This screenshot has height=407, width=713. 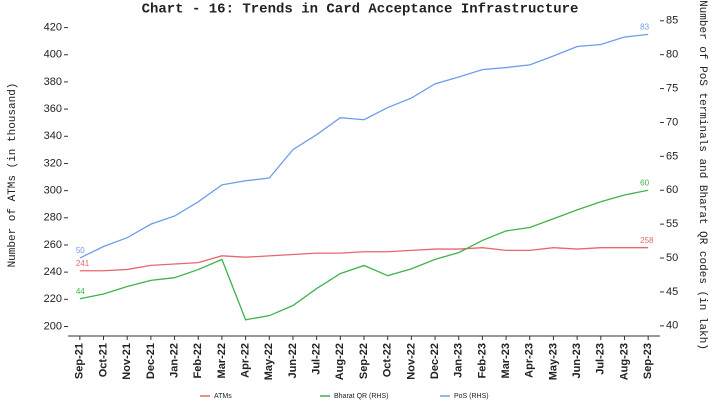 What do you see at coordinates (644, 182) in the screenshot?
I see `data-label: 60` at bounding box center [644, 182].